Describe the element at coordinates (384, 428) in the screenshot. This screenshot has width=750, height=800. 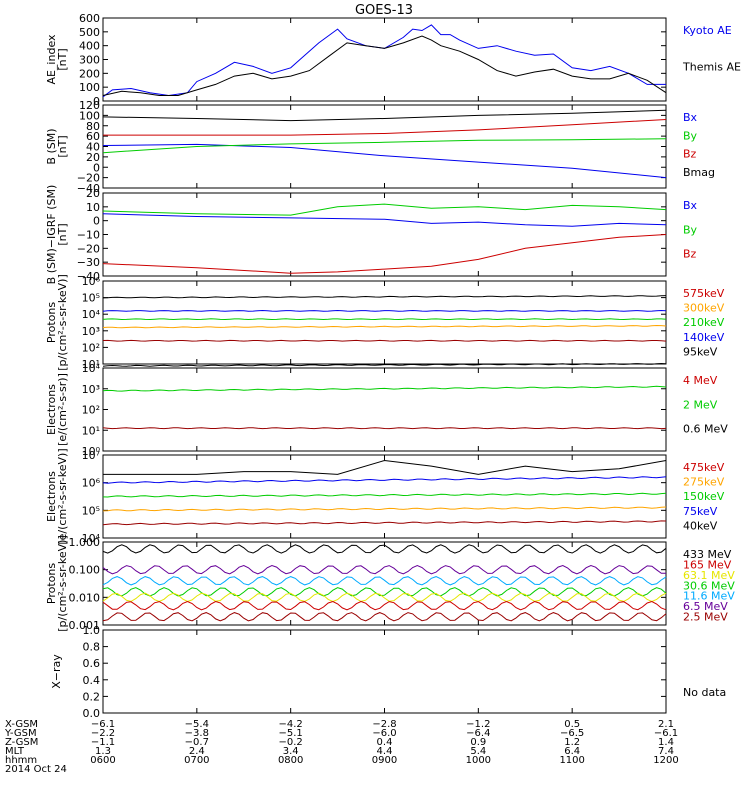
I see `series-line-4-MeV` at that location.